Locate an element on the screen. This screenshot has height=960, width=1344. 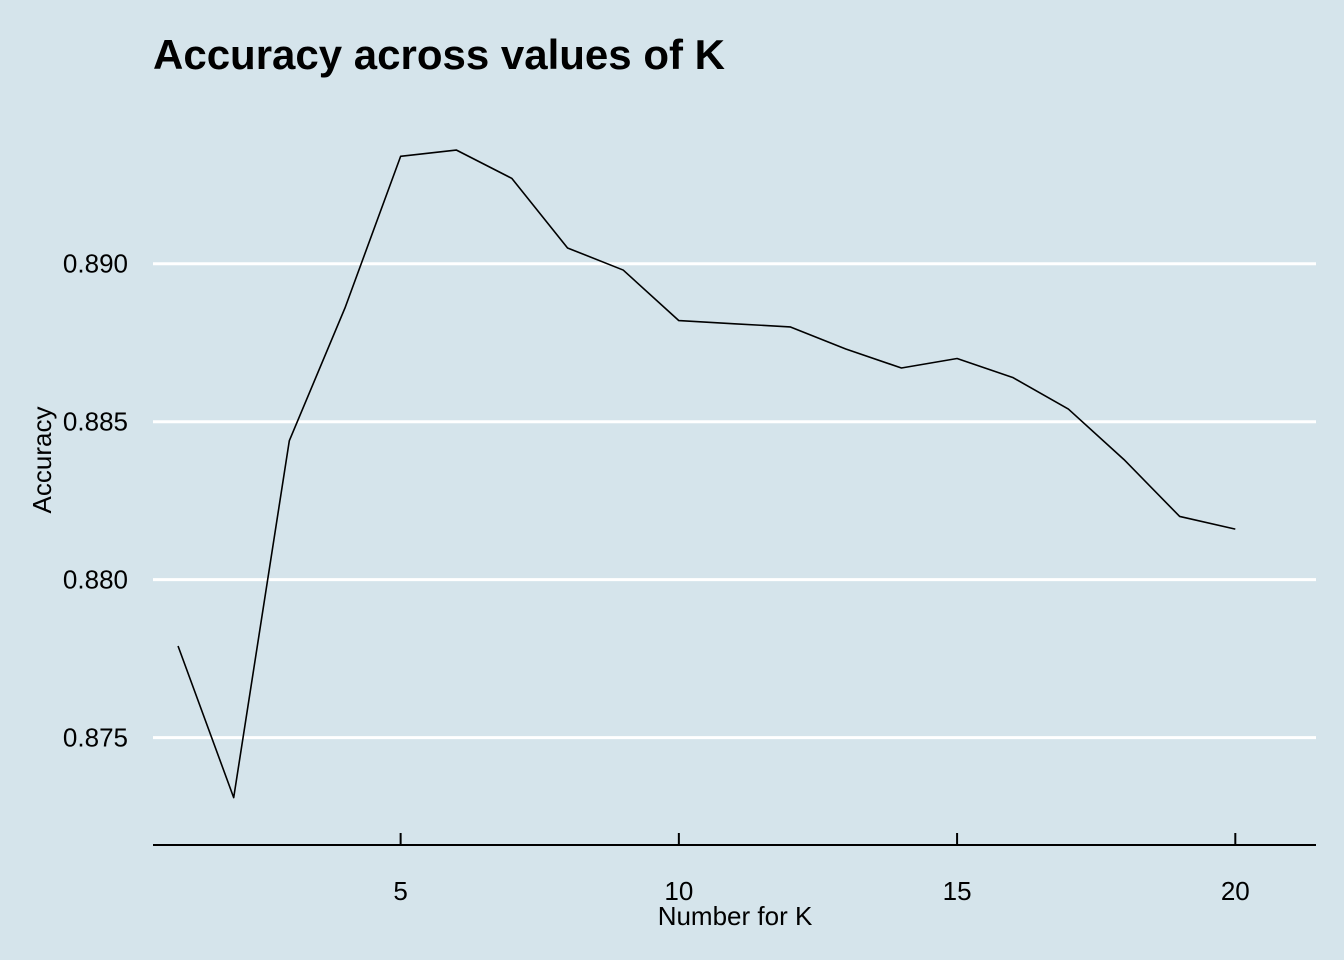
x-tick-label: 15 is located at coordinates (957, 891).